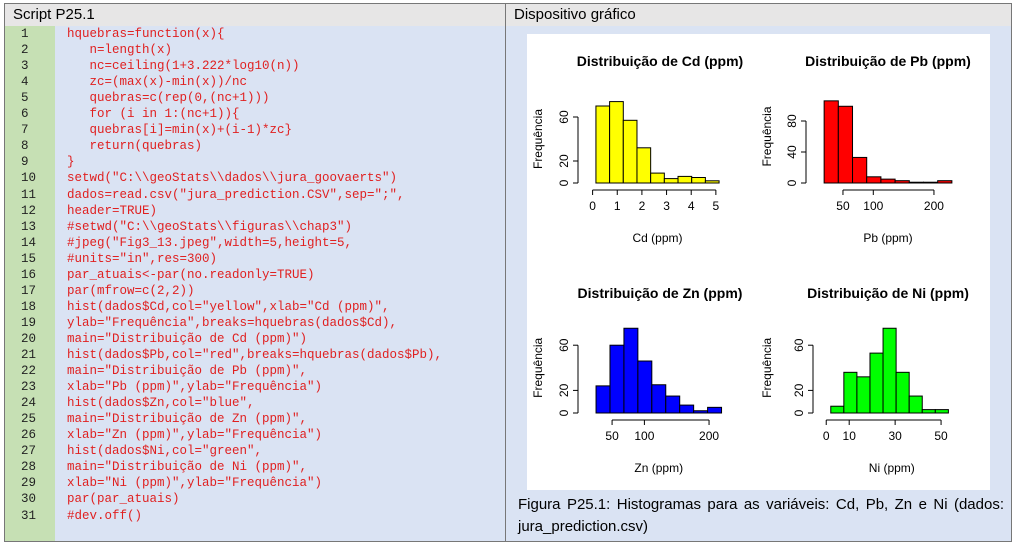  Describe the element at coordinates (195, 435) in the screenshot. I see `code-line: xlab="Zn (ppm)",ylab="Frequência")` at that location.